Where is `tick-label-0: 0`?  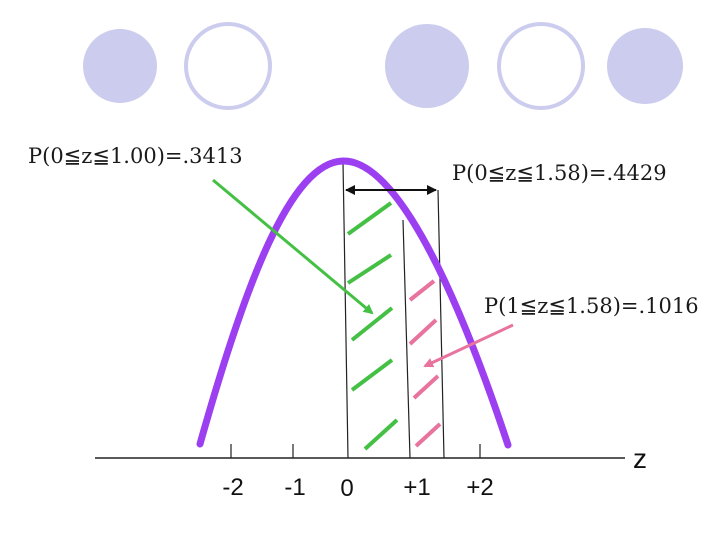 tick-label-0: 0 is located at coordinates (346, 488).